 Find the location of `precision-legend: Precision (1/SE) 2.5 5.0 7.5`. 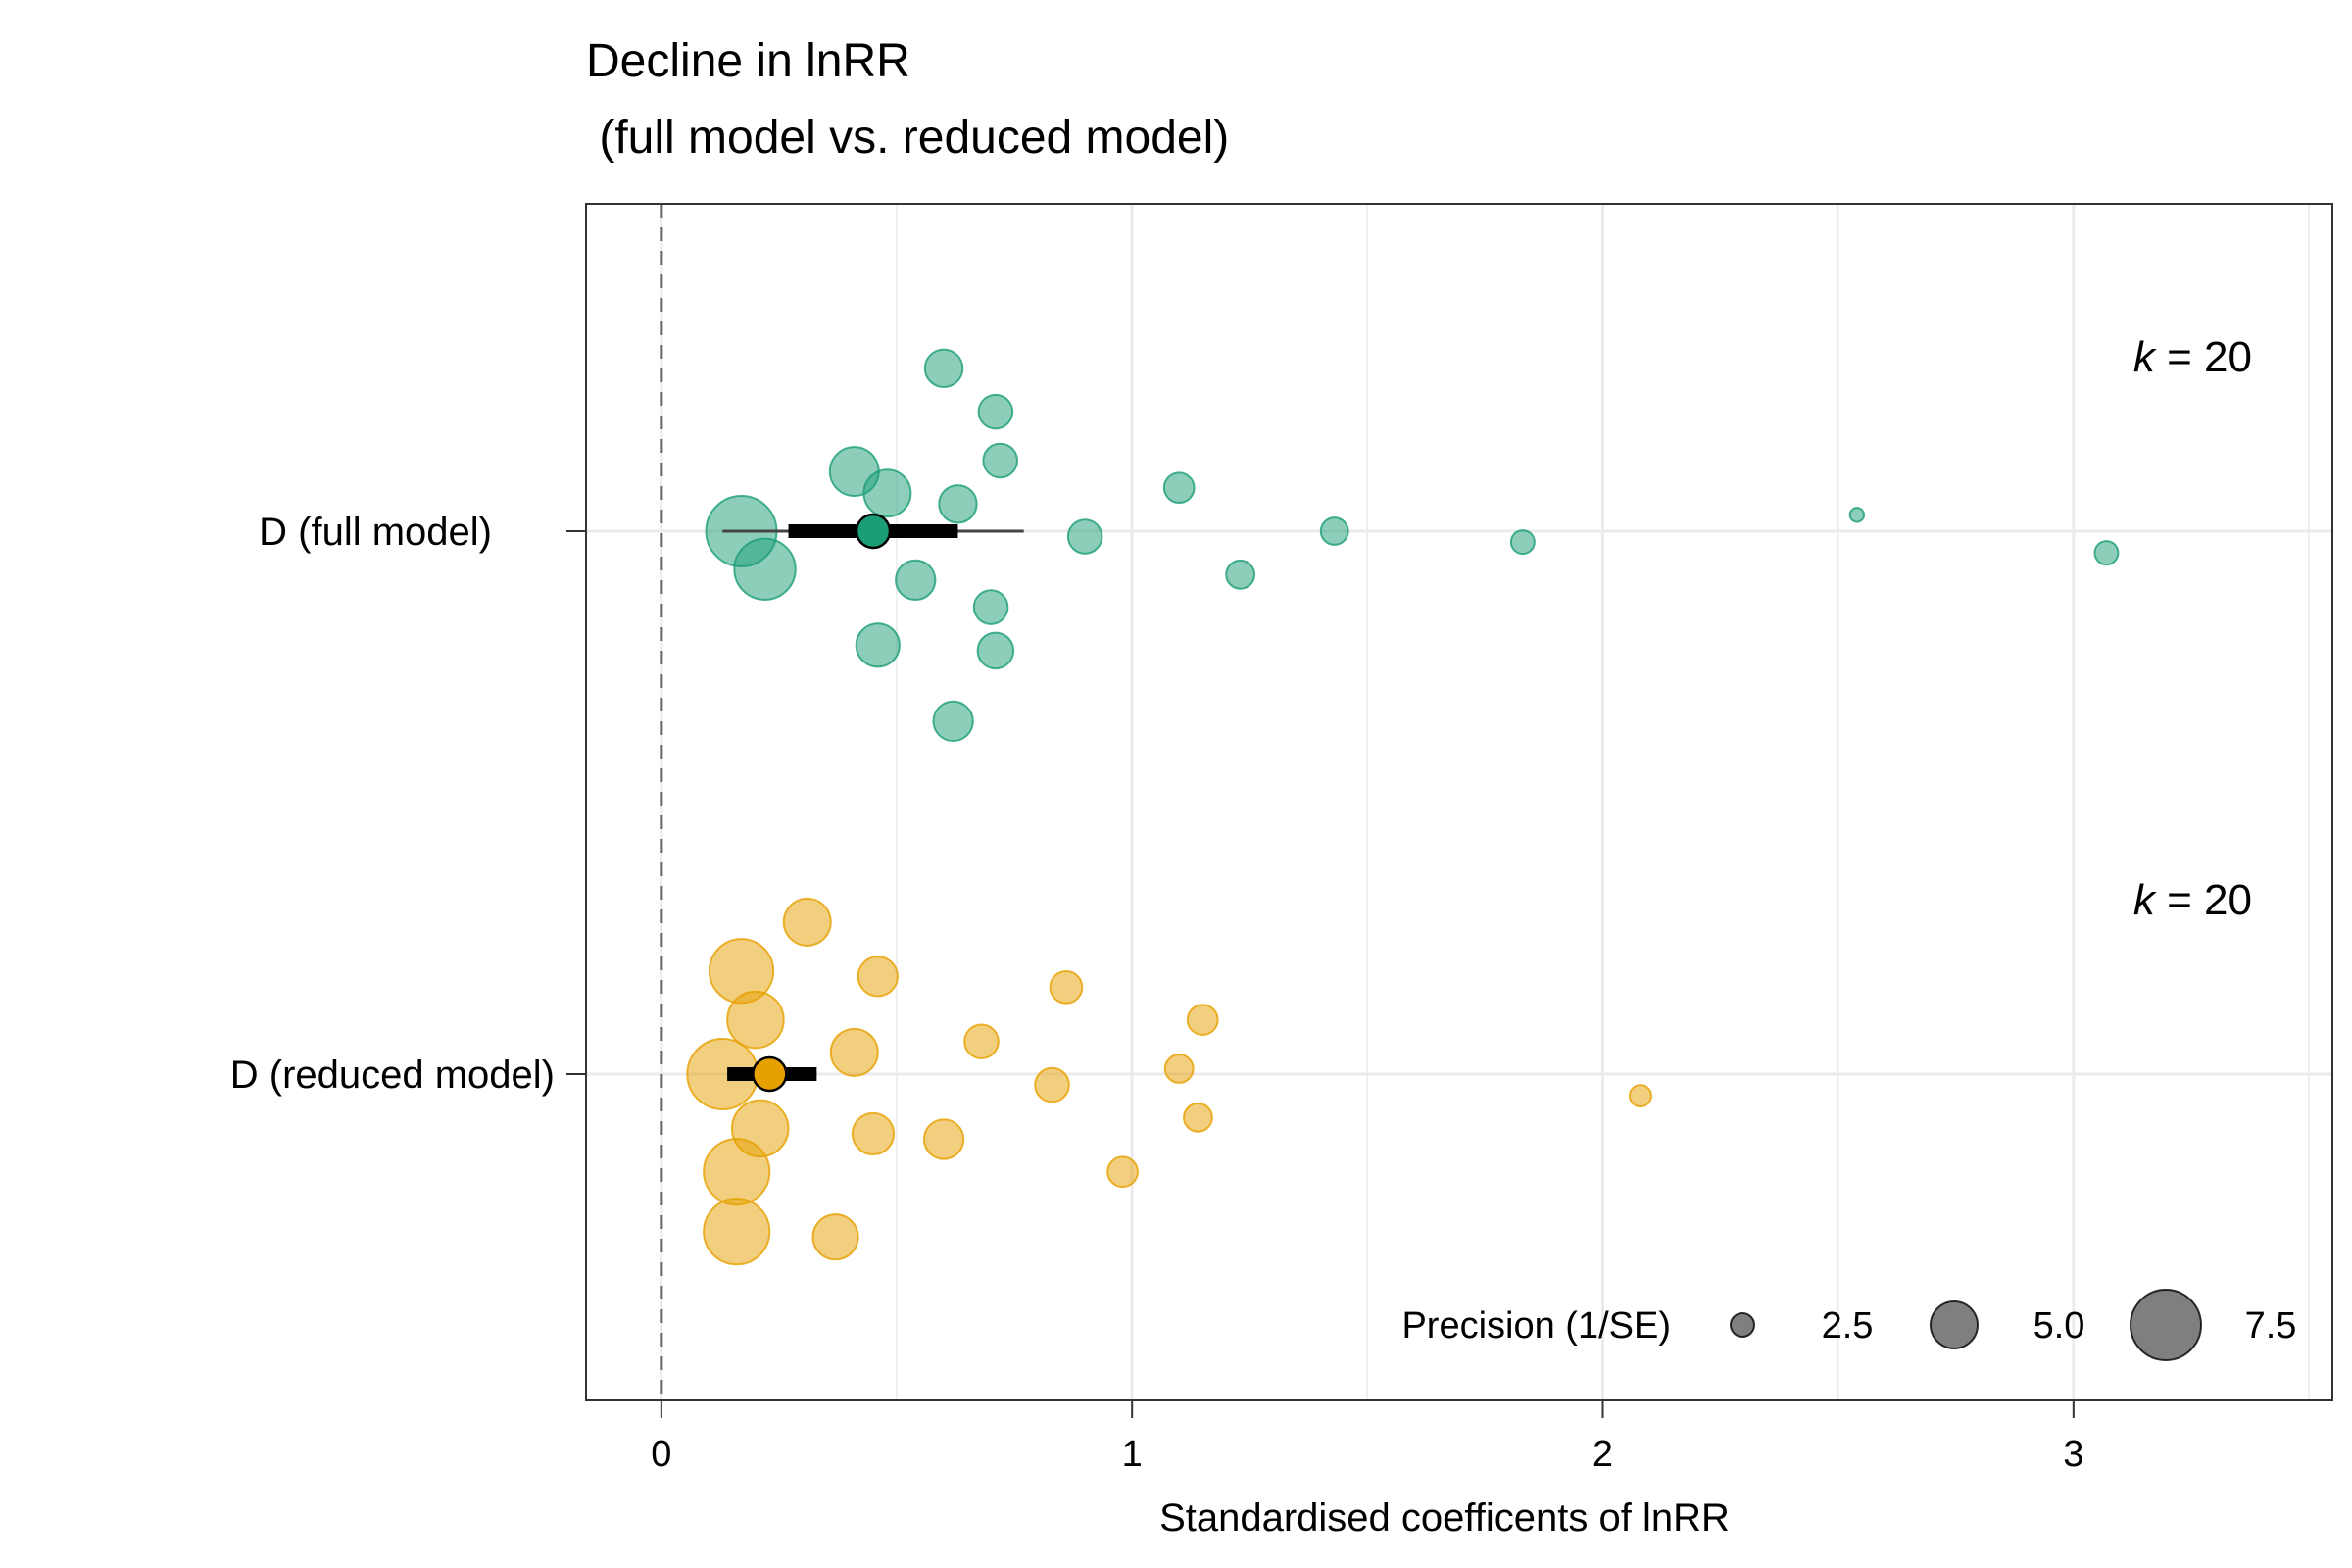

precision-legend: Precision (1/SE) 2.5 5.0 7.5 is located at coordinates (1849, 1325).